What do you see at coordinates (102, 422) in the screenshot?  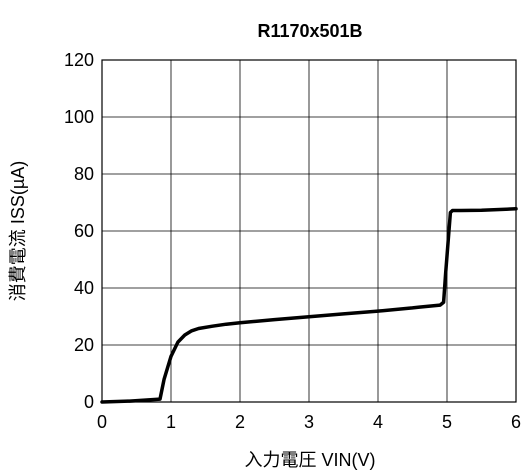 I see `x-tick-label: 0` at bounding box center [102, 422].